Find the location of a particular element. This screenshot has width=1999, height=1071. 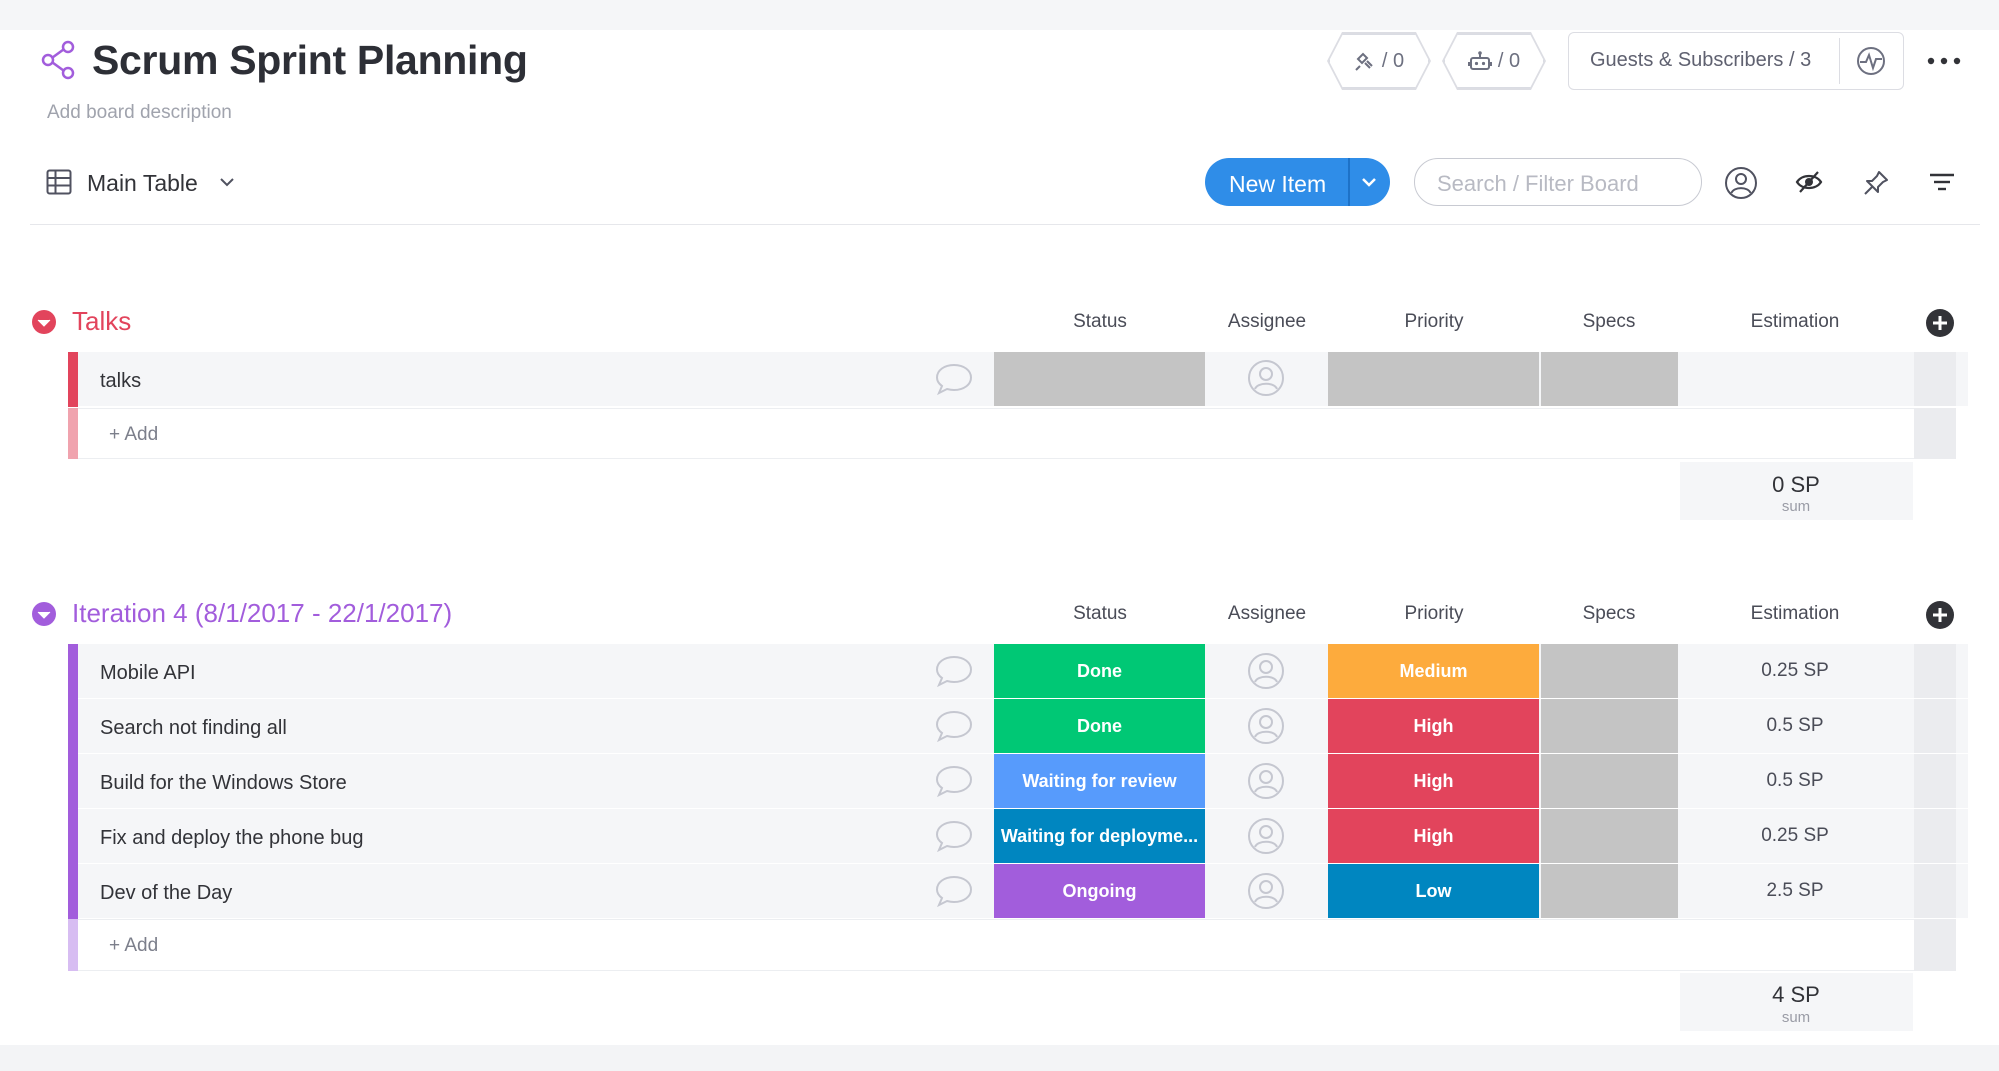

item-name: Build for the Windows Store is located at coordinates (223, 783).